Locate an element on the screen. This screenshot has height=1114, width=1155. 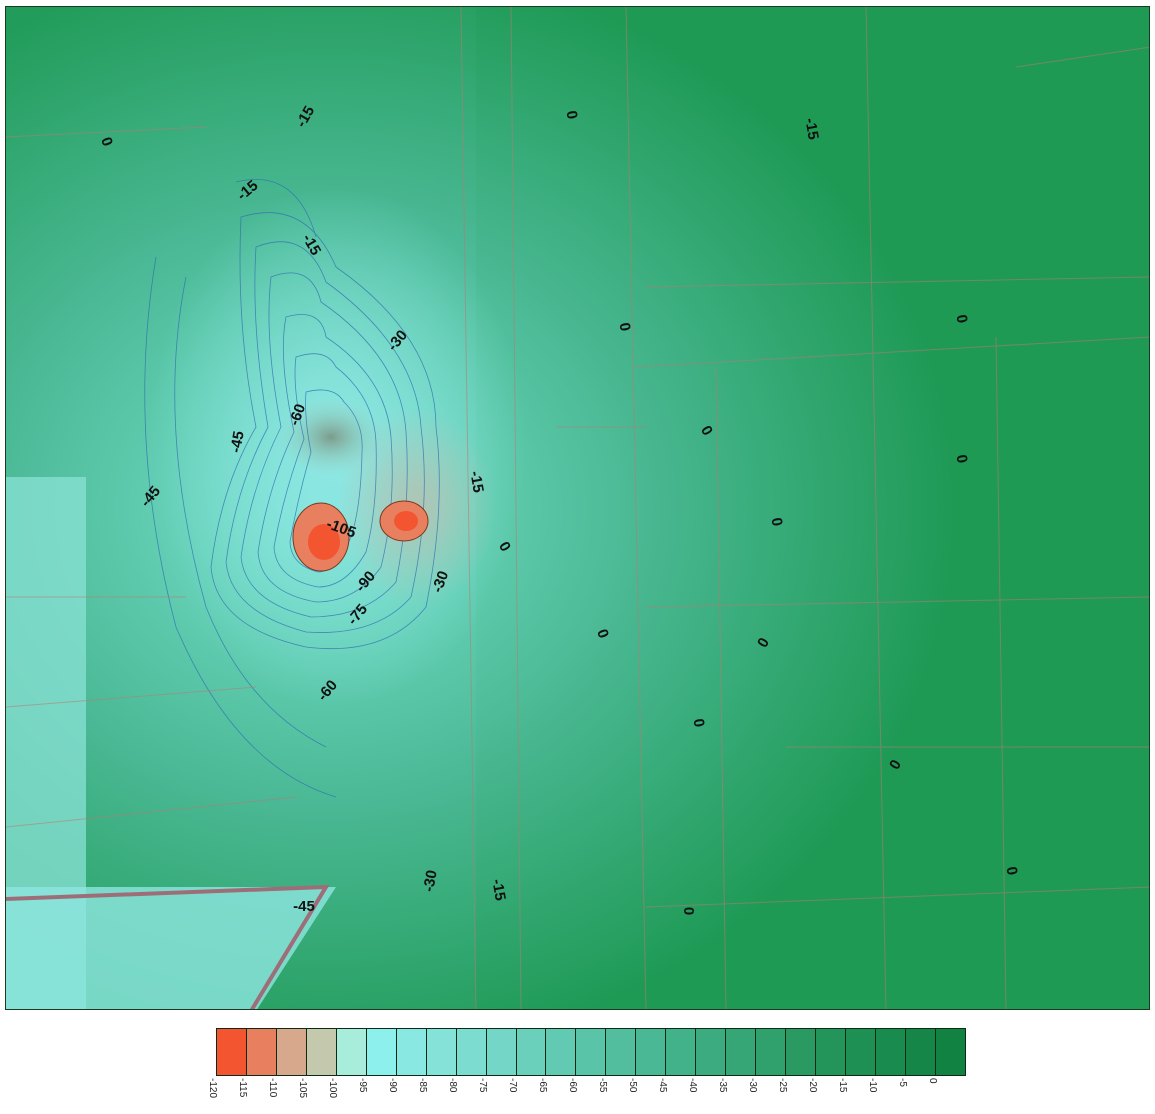
legend-tick-label: -15 is located at coordinates (842, 1085).